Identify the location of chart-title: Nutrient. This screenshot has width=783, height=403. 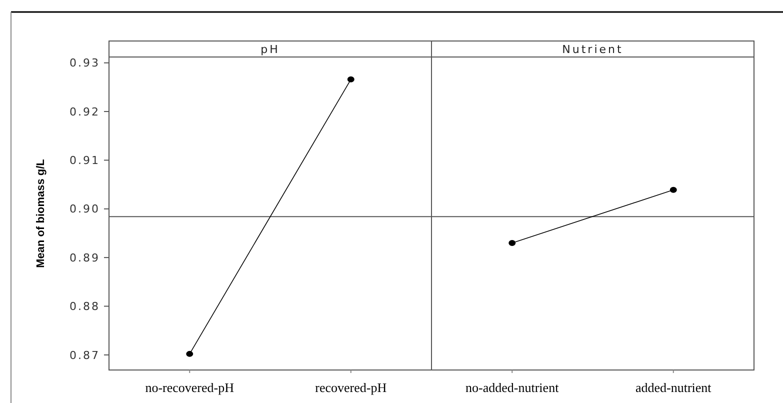
(593, 49).